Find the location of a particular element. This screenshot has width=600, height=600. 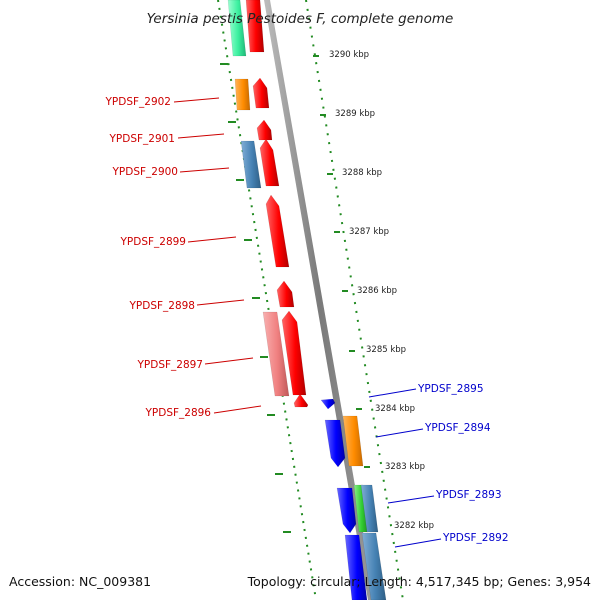

gene-label: YPDSF_2899 is located at coordinates (152, 242).